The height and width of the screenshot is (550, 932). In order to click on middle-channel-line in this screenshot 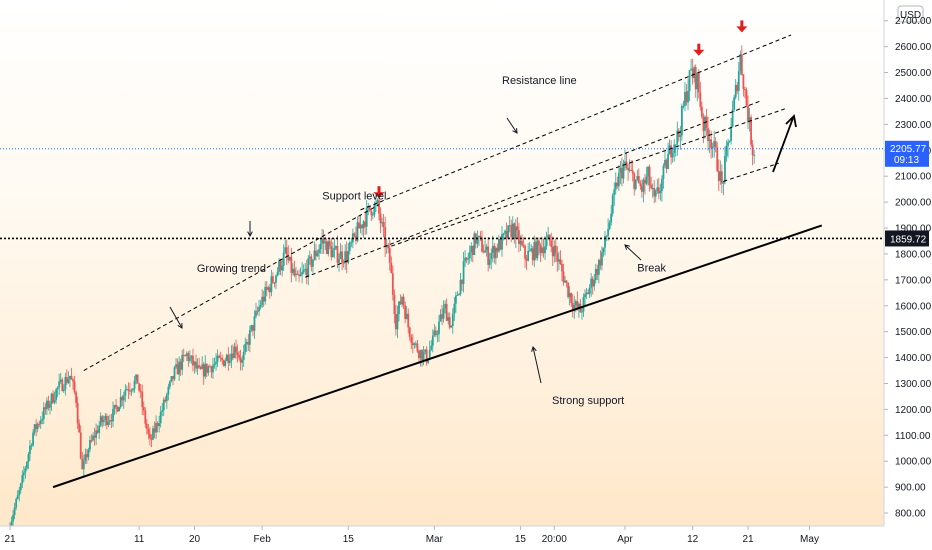, I will do `click(588, 177)`.